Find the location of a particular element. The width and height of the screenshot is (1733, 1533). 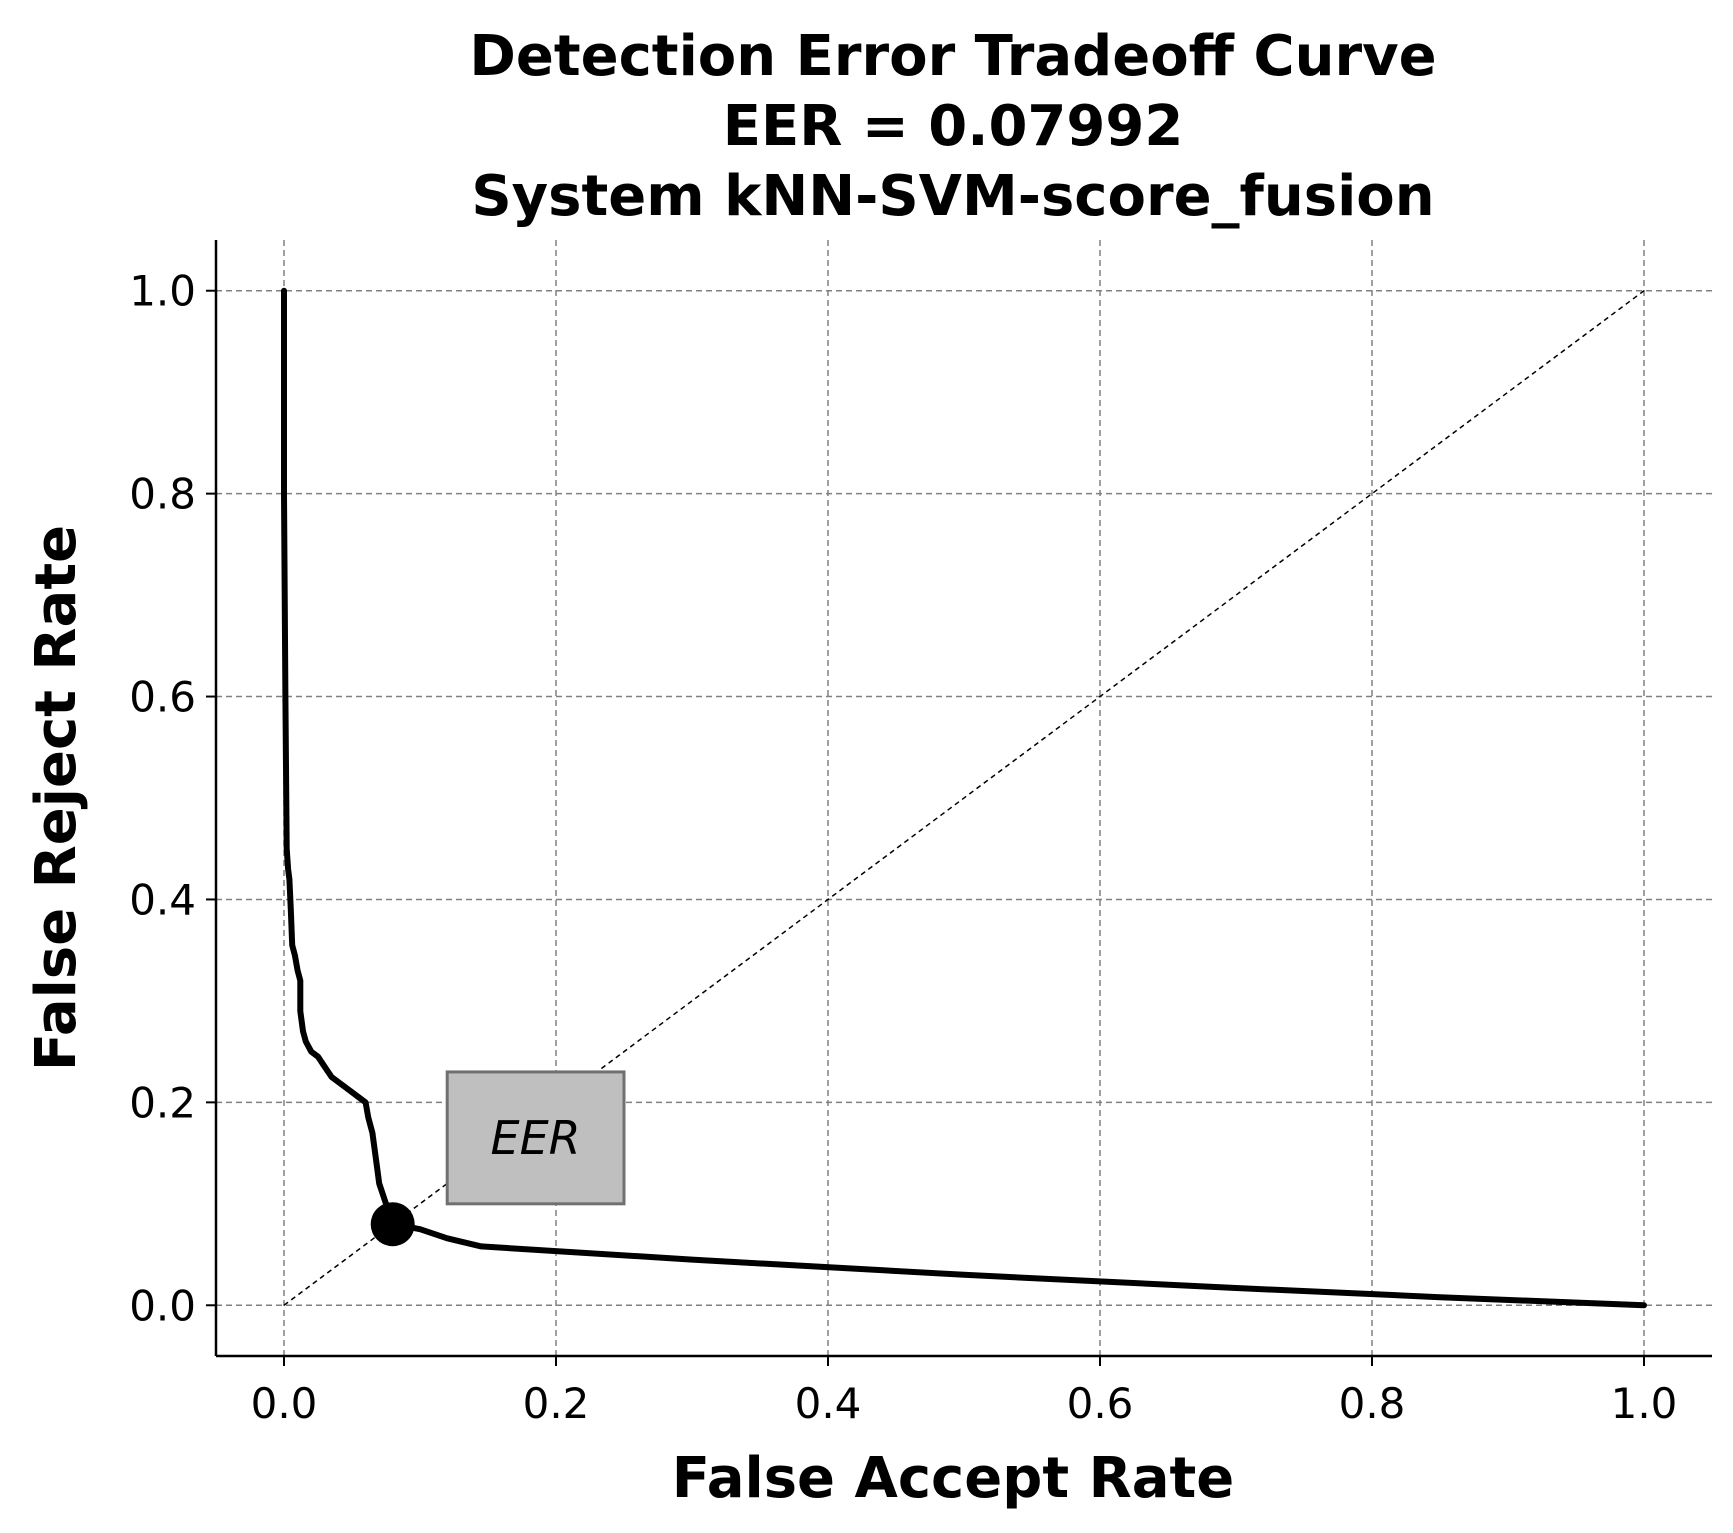

y-tick-label: 0.8 is located at coordinates (162, 494).